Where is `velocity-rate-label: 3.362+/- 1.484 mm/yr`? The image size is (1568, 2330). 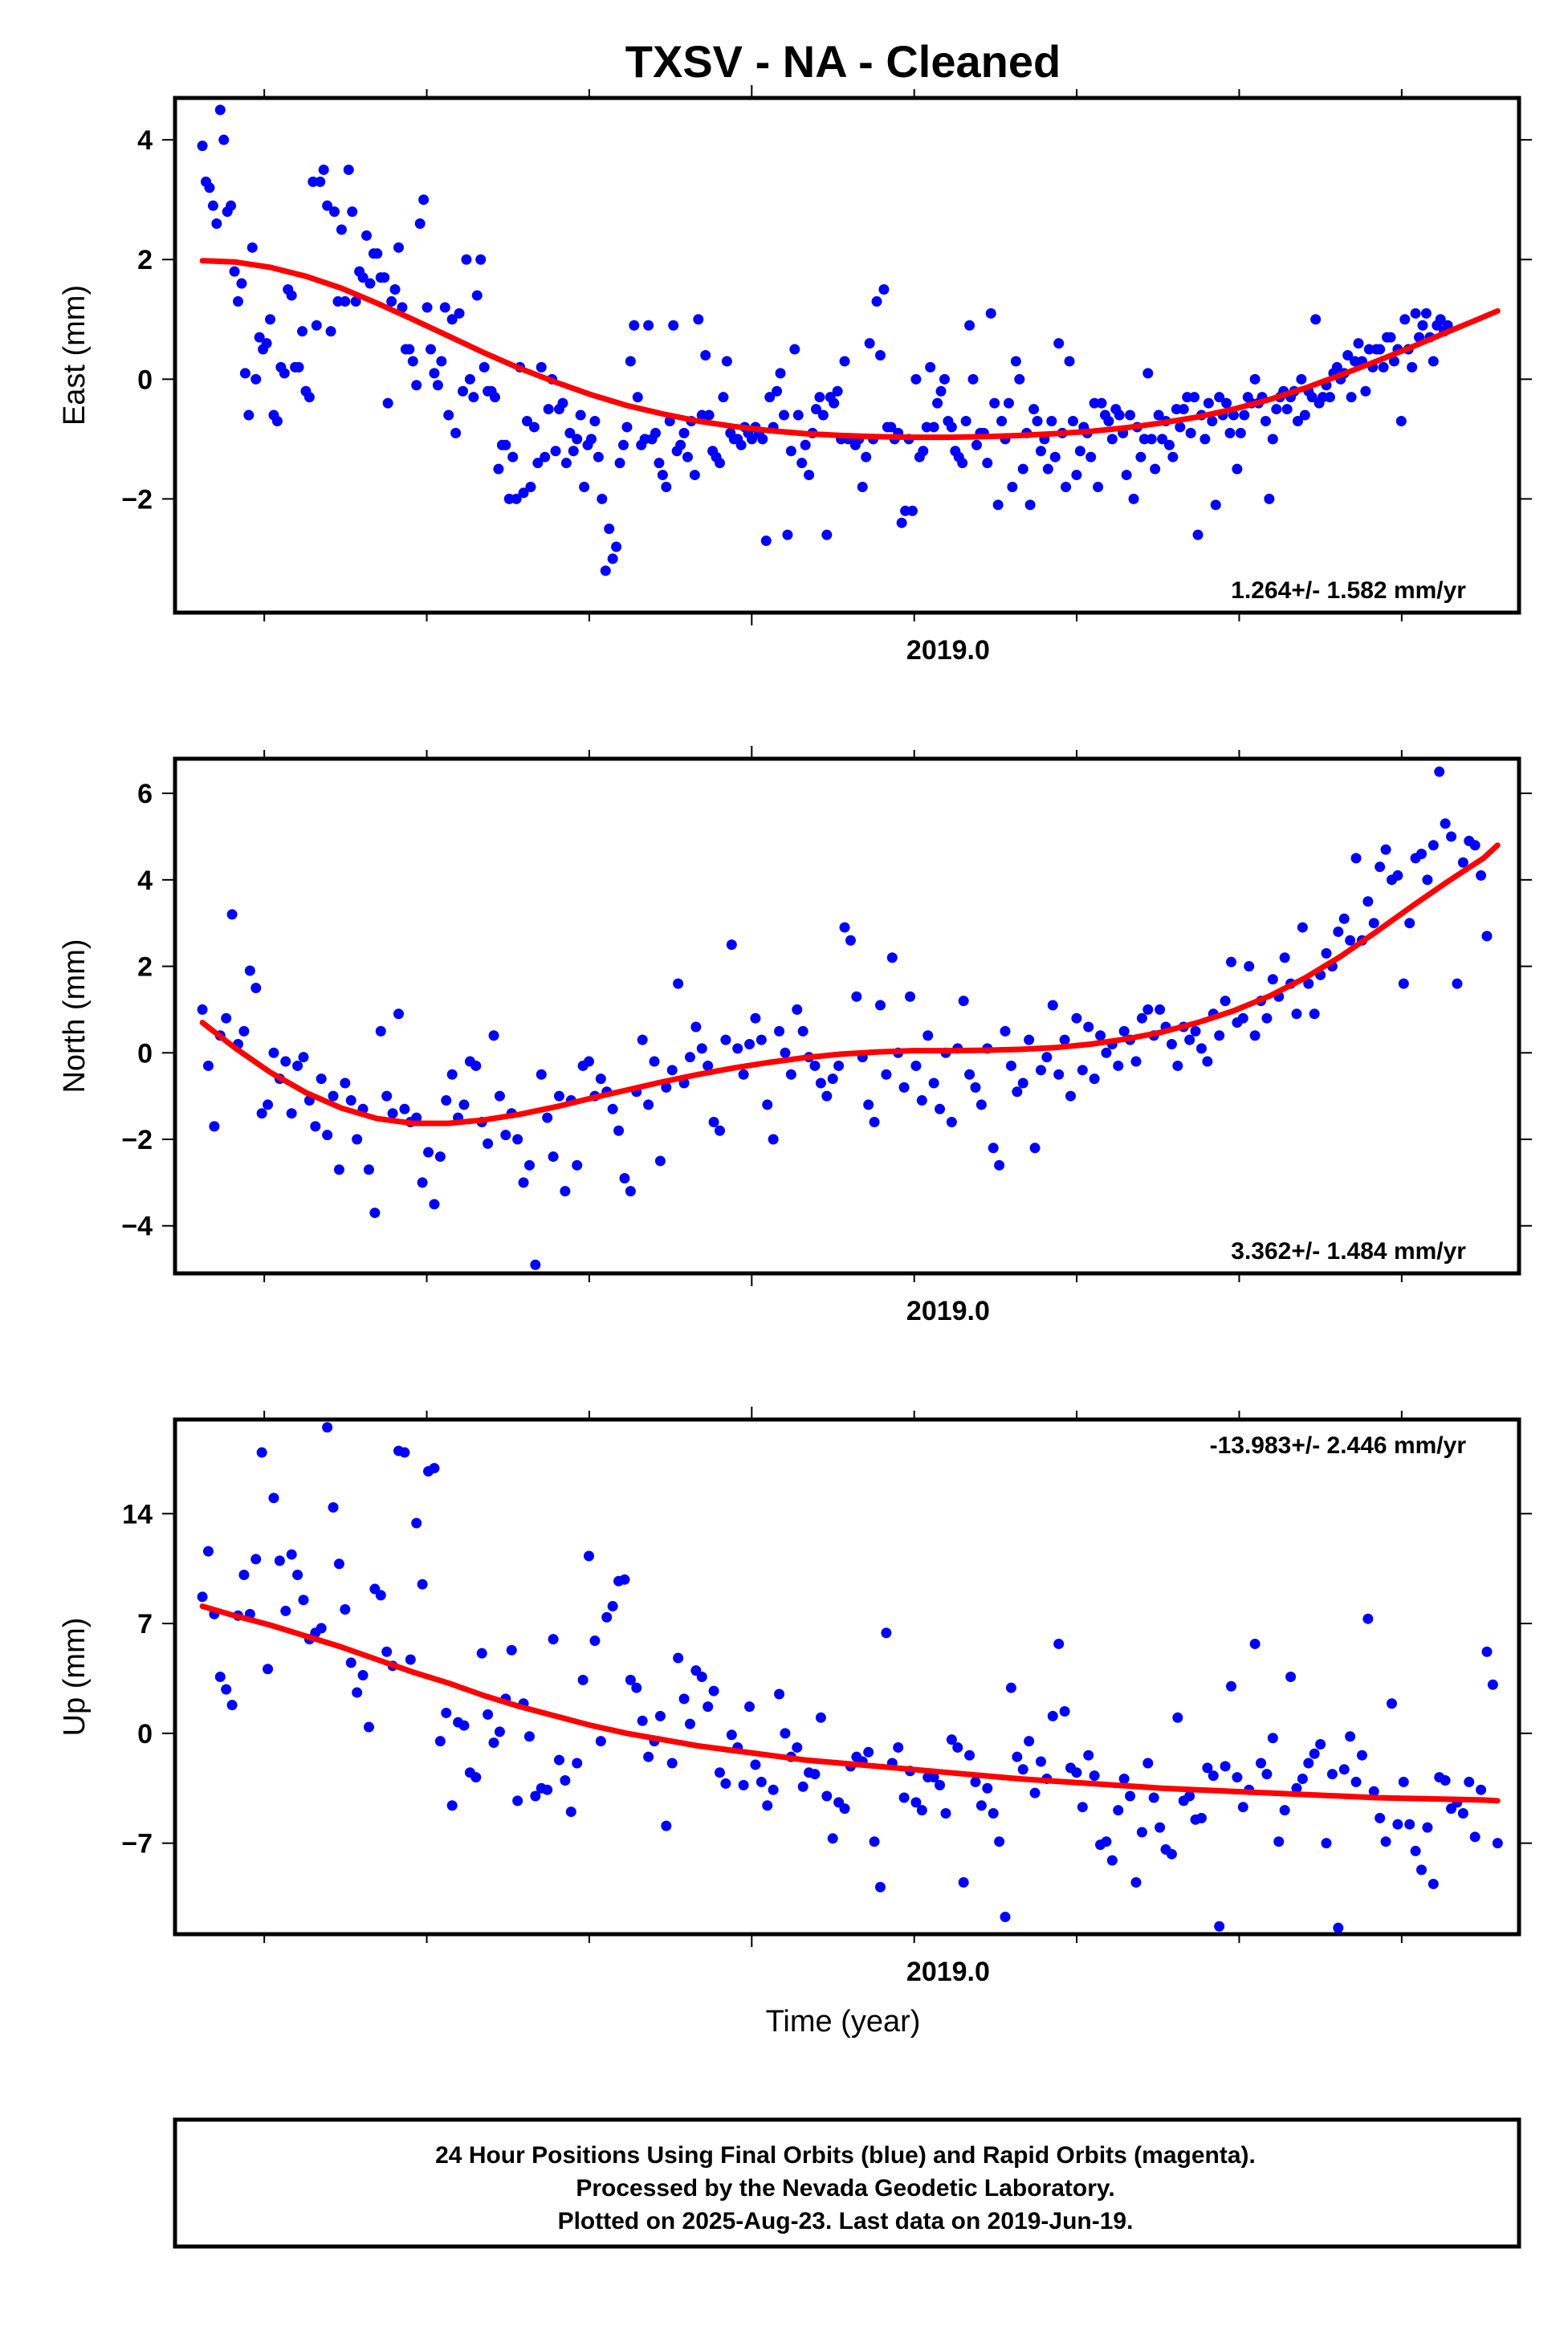 velocity-rate-label: 3.362+/- 1.484 mm/yr is located at coordinates (1348, 1251).